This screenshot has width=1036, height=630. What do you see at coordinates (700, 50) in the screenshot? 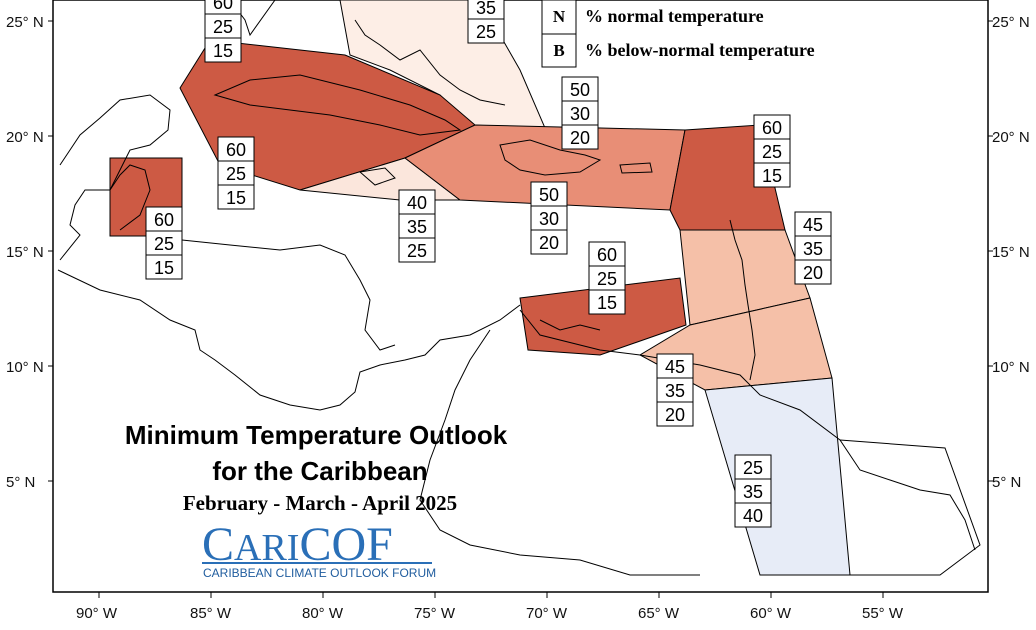
I see `legend-text-b: % below-normal temperature` at bounding box center [700, 50].